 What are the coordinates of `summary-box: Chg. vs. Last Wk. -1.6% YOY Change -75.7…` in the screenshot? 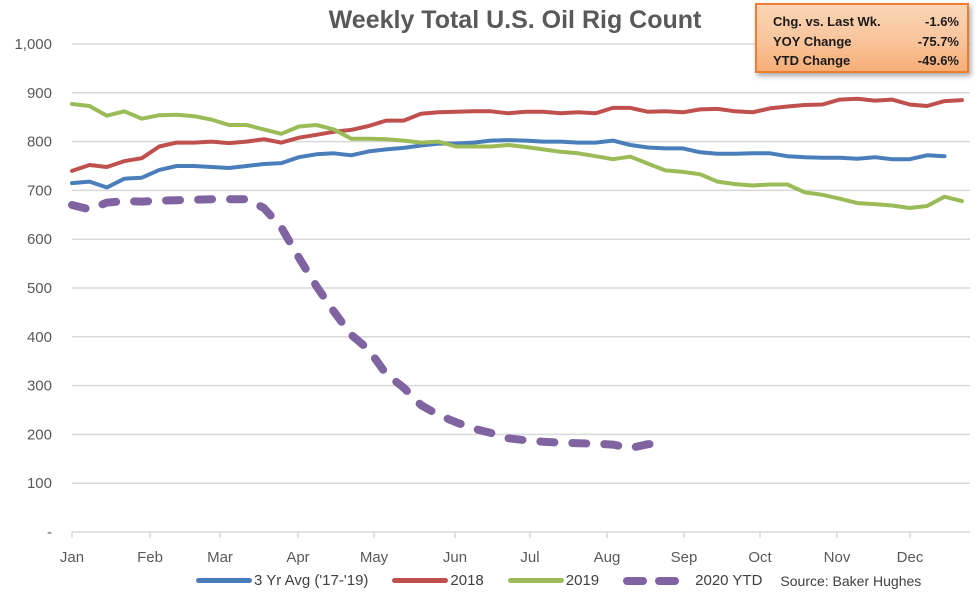 It's located at (862, 38).